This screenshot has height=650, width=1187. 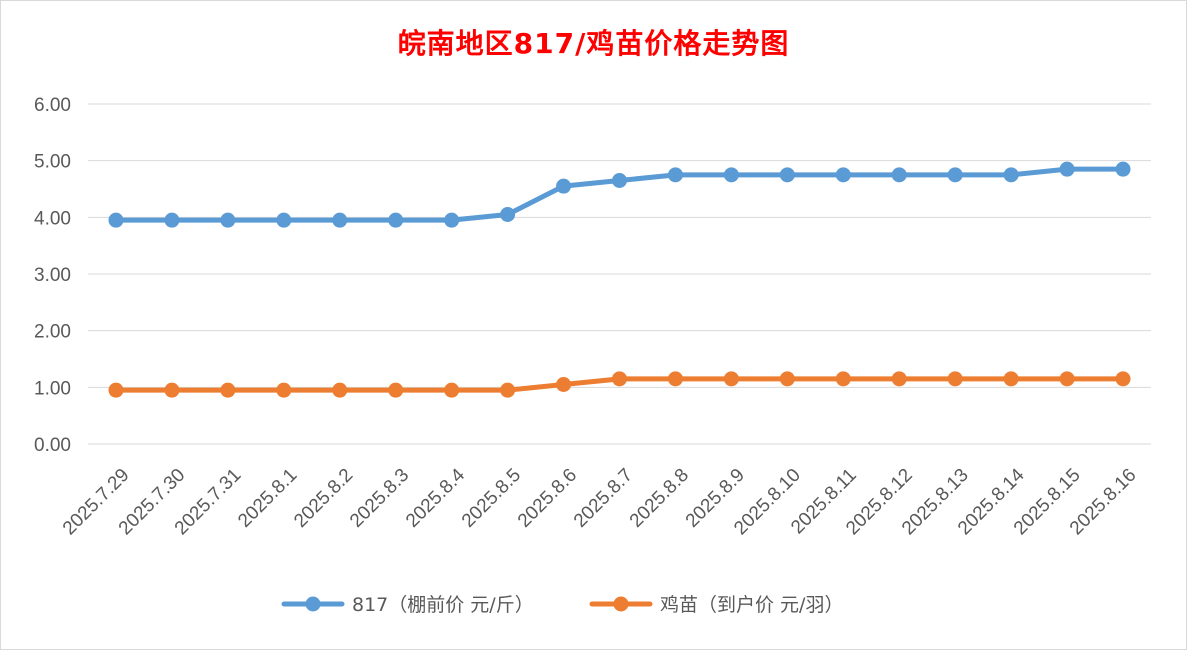 I want to click on legend-item-1: 817（棚前价 元/斤）, so click(x=407, y=605).